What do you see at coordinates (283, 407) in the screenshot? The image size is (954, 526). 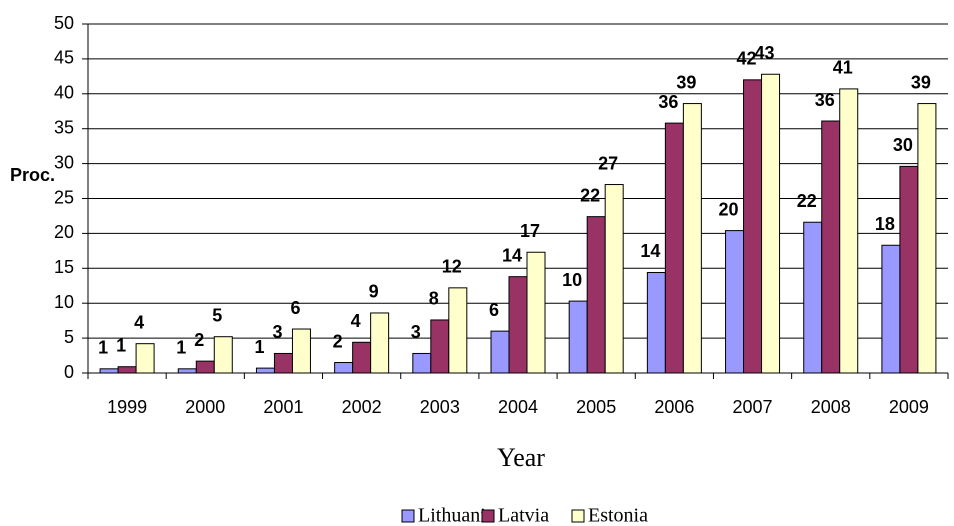 I see `x-tick-label: 2001` at bounding box center [283, 407].